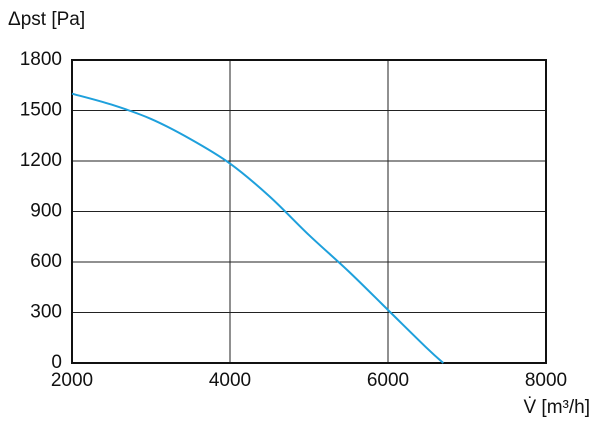  What do you see at coordinates (46, 312) in the screenshot?
I see `y-tick-label: 300` at bounding box center [46, 312].